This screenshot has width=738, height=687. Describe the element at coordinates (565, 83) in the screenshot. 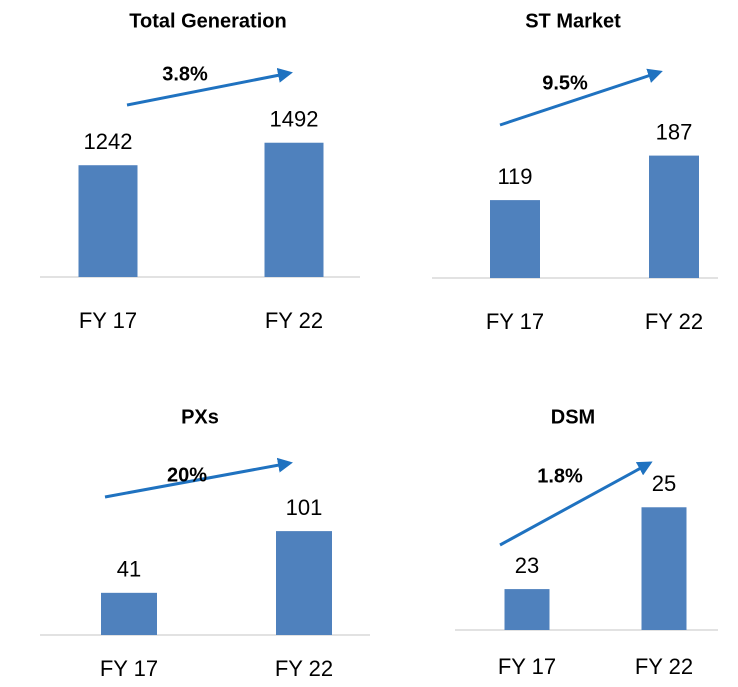

I see `annotation: 9.5%` at that location.